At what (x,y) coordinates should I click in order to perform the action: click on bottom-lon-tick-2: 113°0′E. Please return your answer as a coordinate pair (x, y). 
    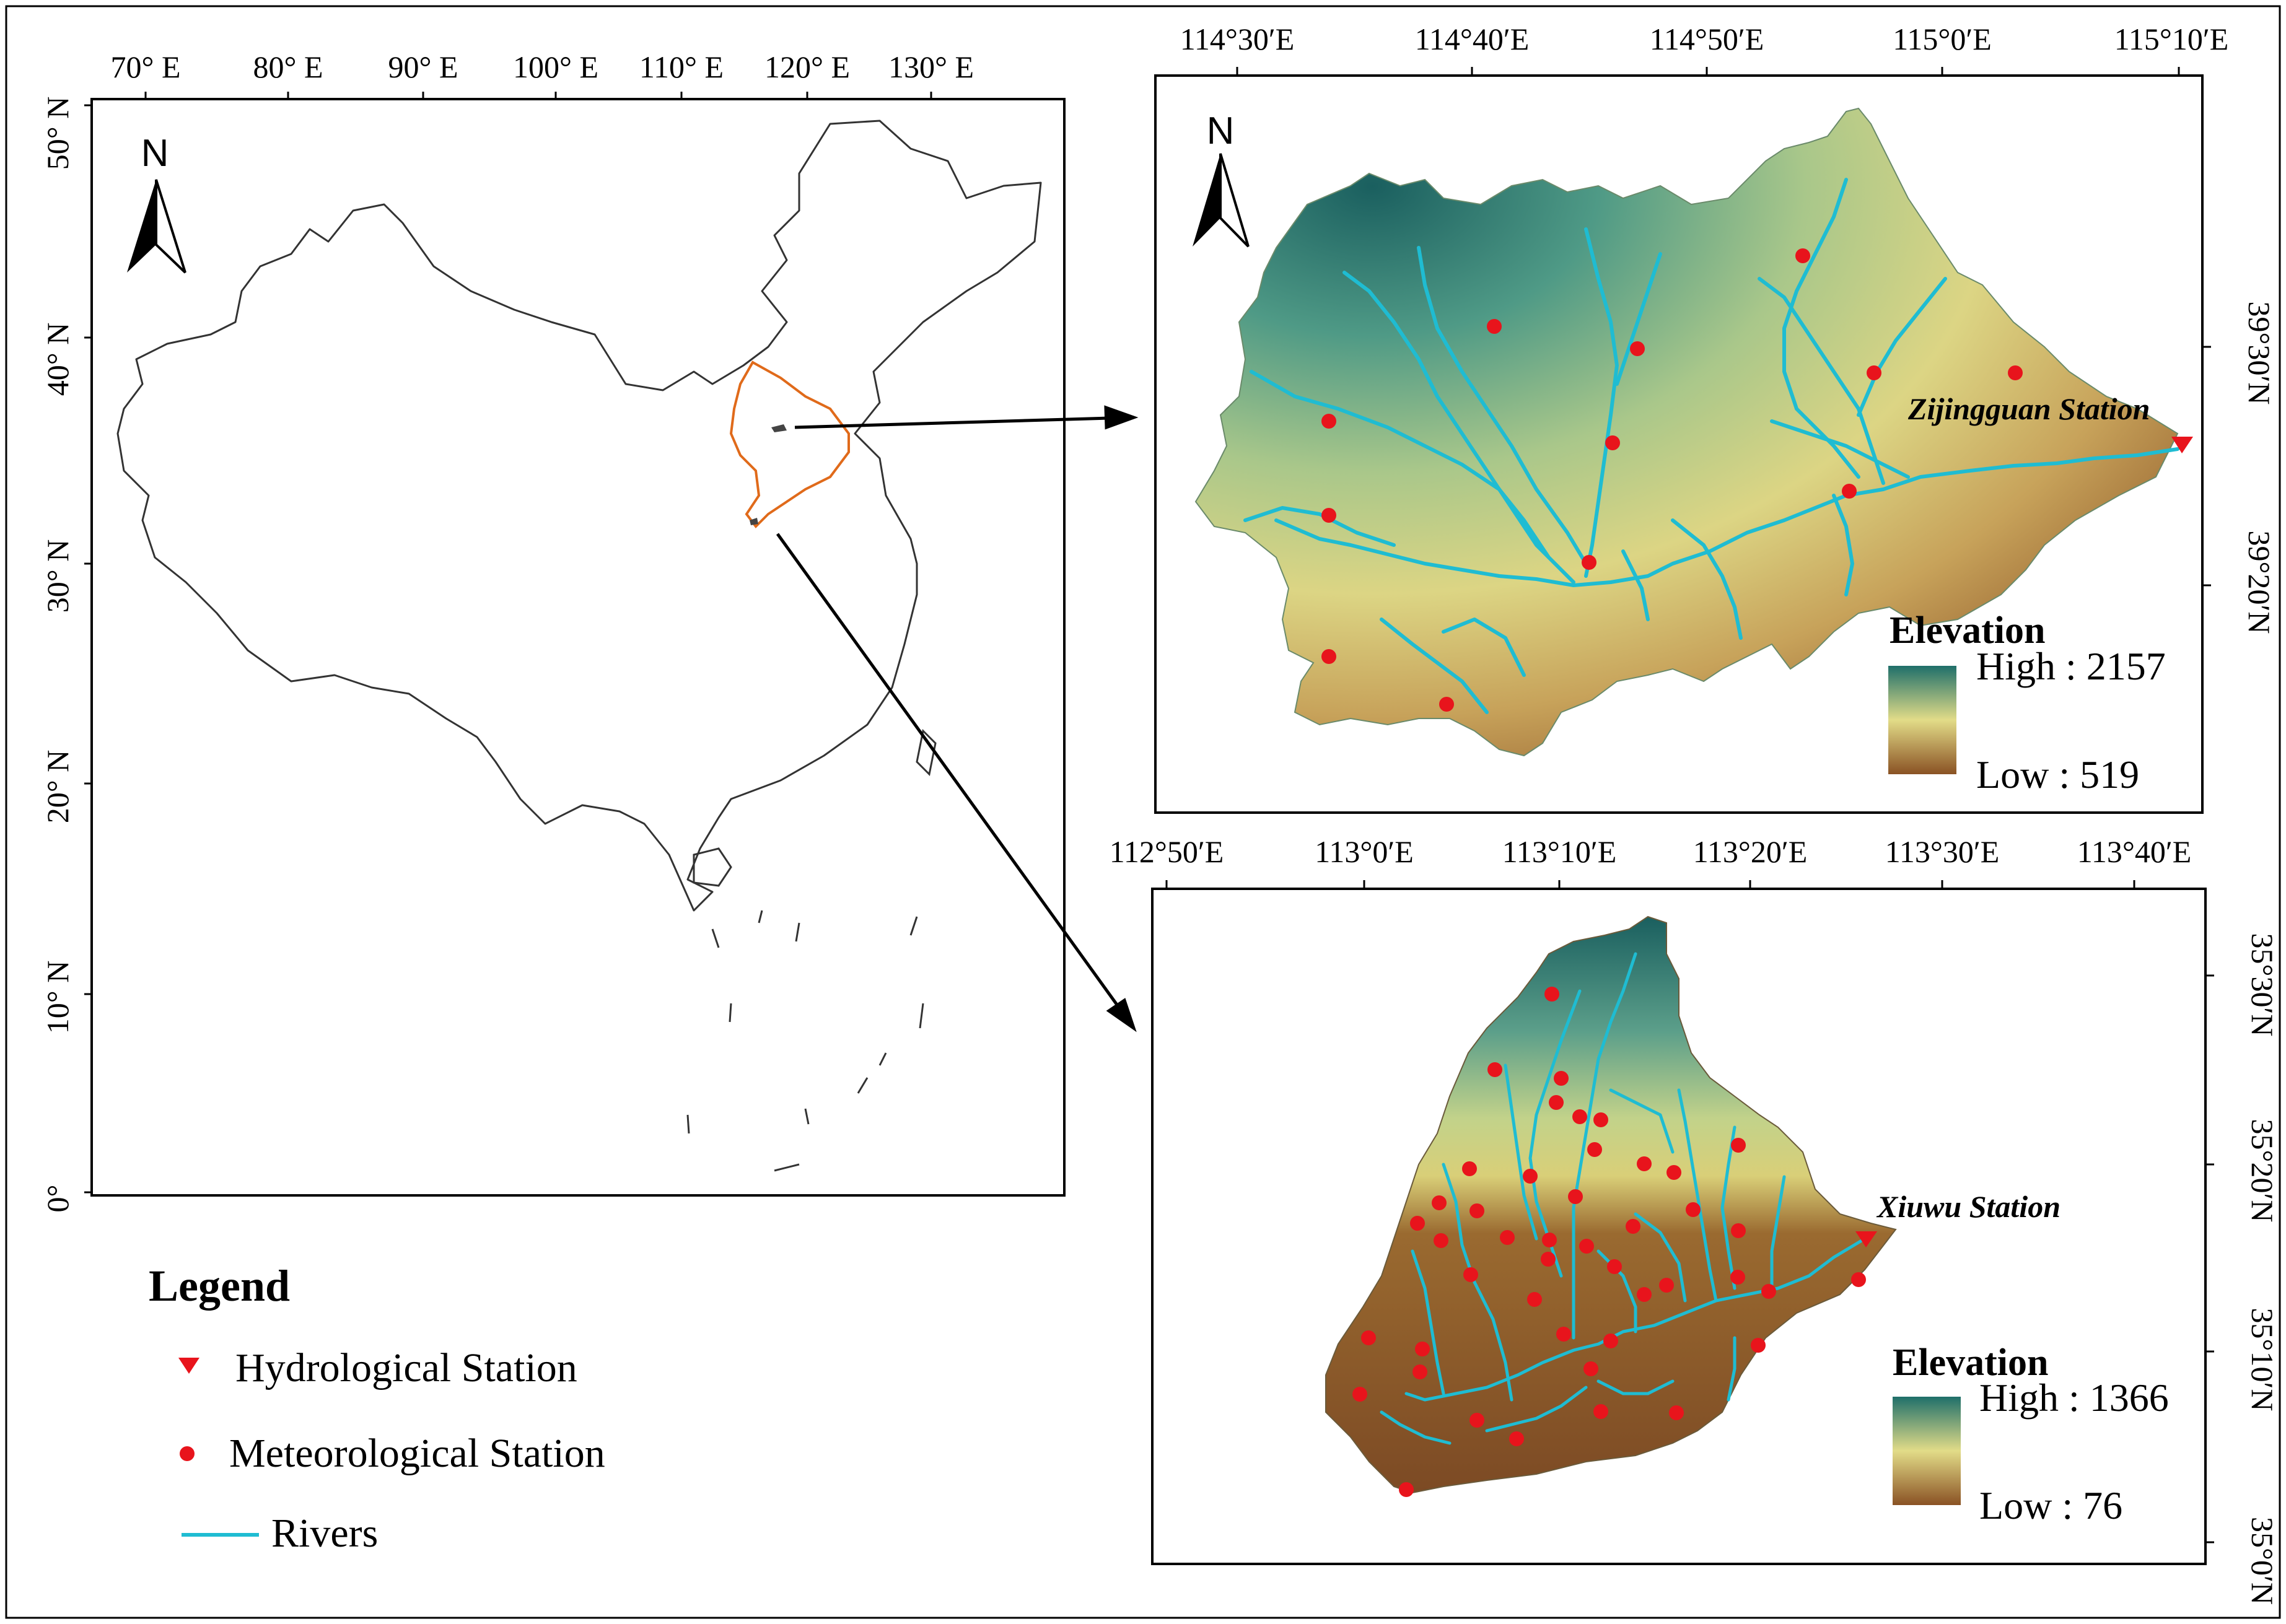
    Looking at the image, I should click on (1365, 851).